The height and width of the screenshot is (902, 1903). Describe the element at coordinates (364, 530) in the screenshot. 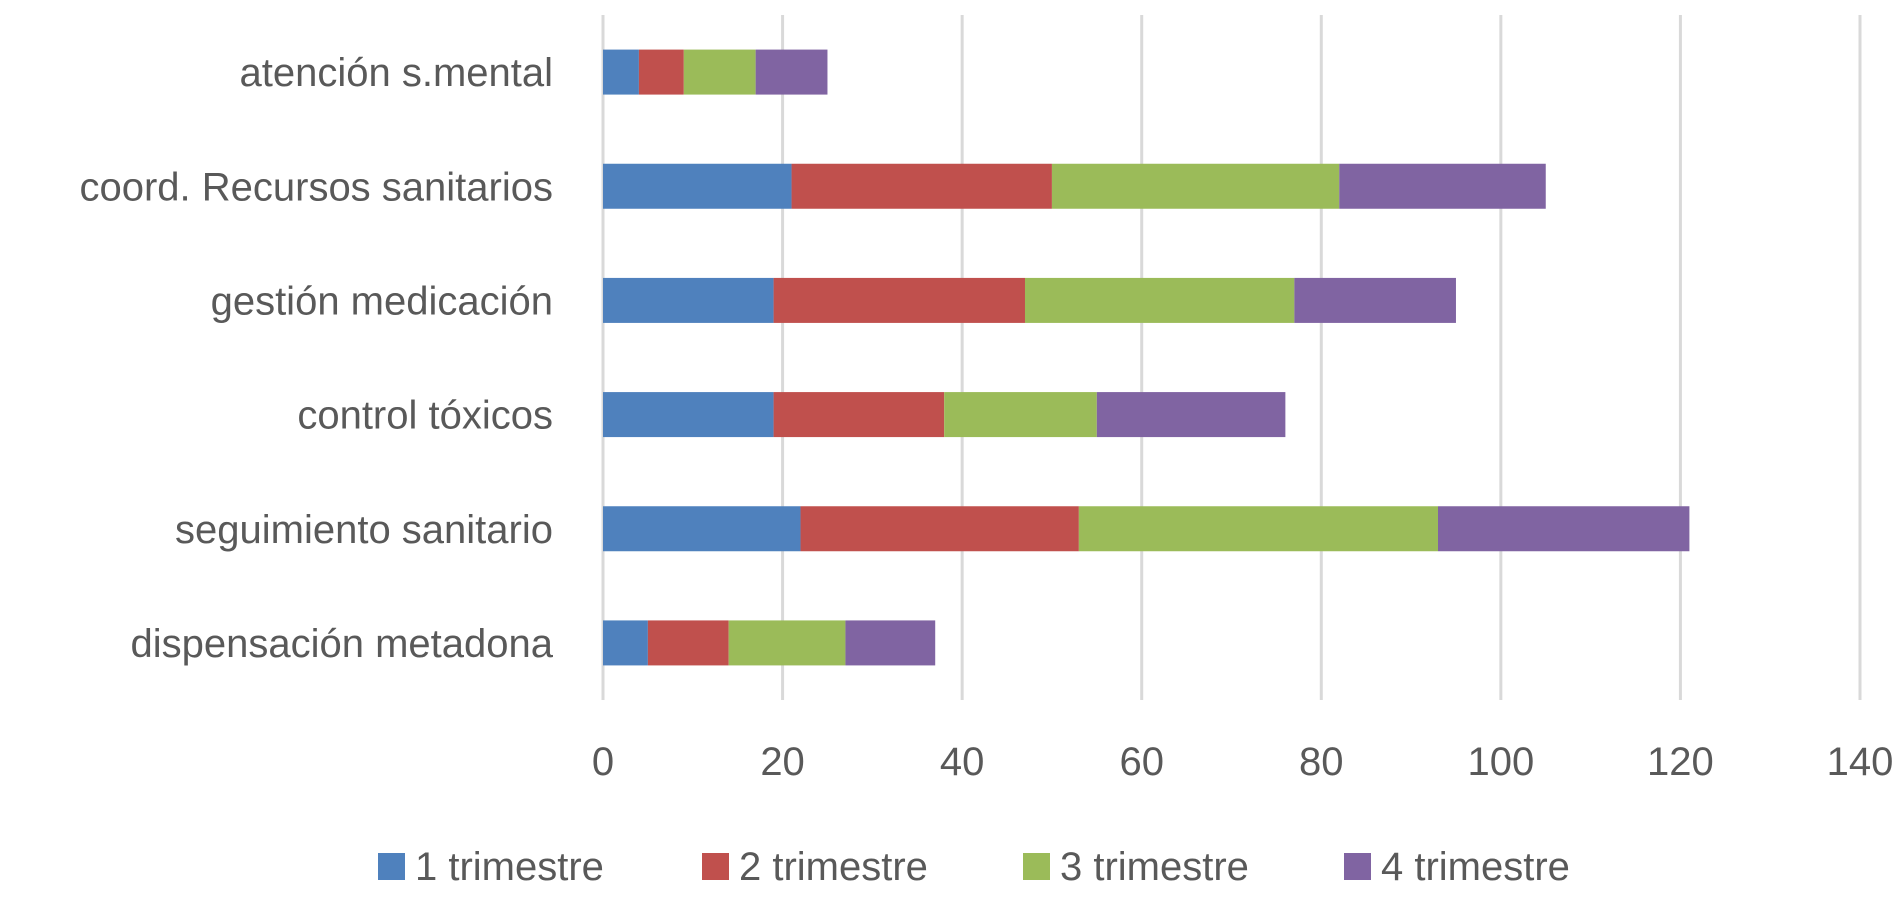

I see `category-label: seguimiento sanitario` at that location.